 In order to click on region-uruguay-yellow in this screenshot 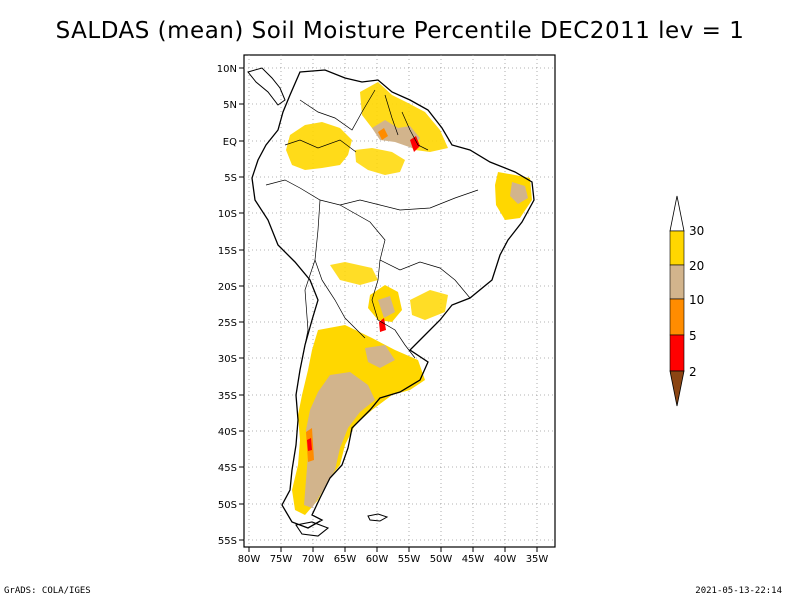, I will do `click(407, 374)`.